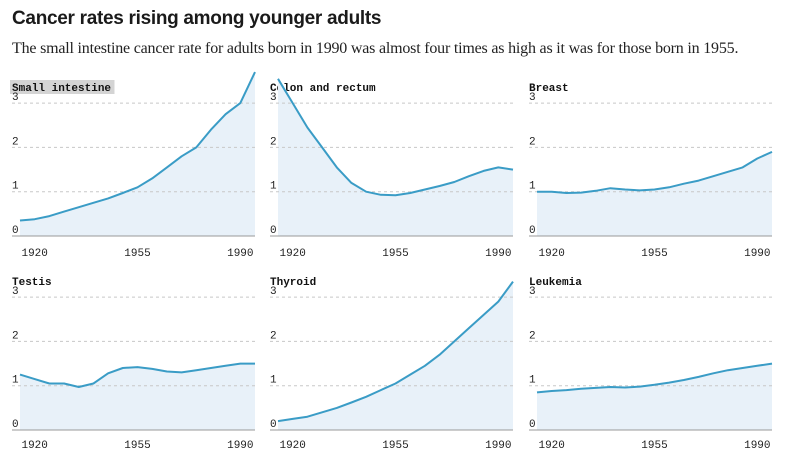 The height and width of the screenshot is (463, 793). Describe the element at coordinates (197, 18) in the screenshot. I see `chart-title: Cancer rates rising among younger adults` at that location.